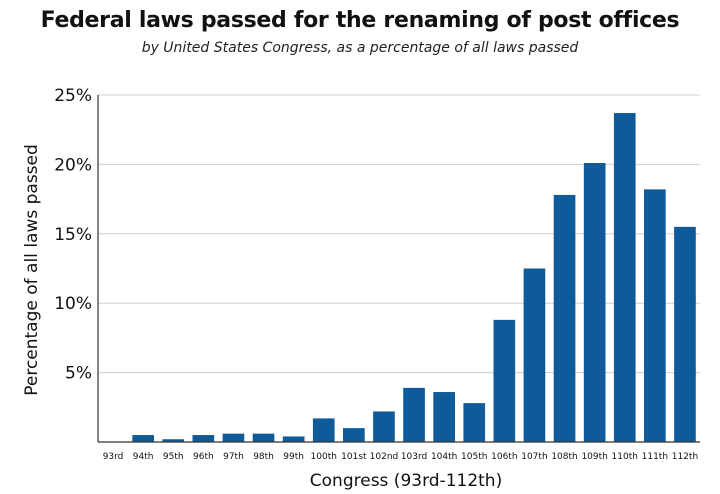 Image resolution: width=720 pixels, height=494 pixels. I want to click on y-axis-label: Percentage of all laws passed, so click(32, 270).